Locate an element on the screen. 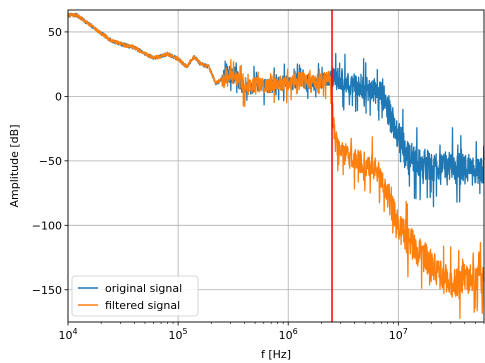 The height and width of the screenshot is (363, 485). x-axis-ticks: 10⁴ 10⁵ 10⁶ 10⁷ is located at coordinates (271, 332).